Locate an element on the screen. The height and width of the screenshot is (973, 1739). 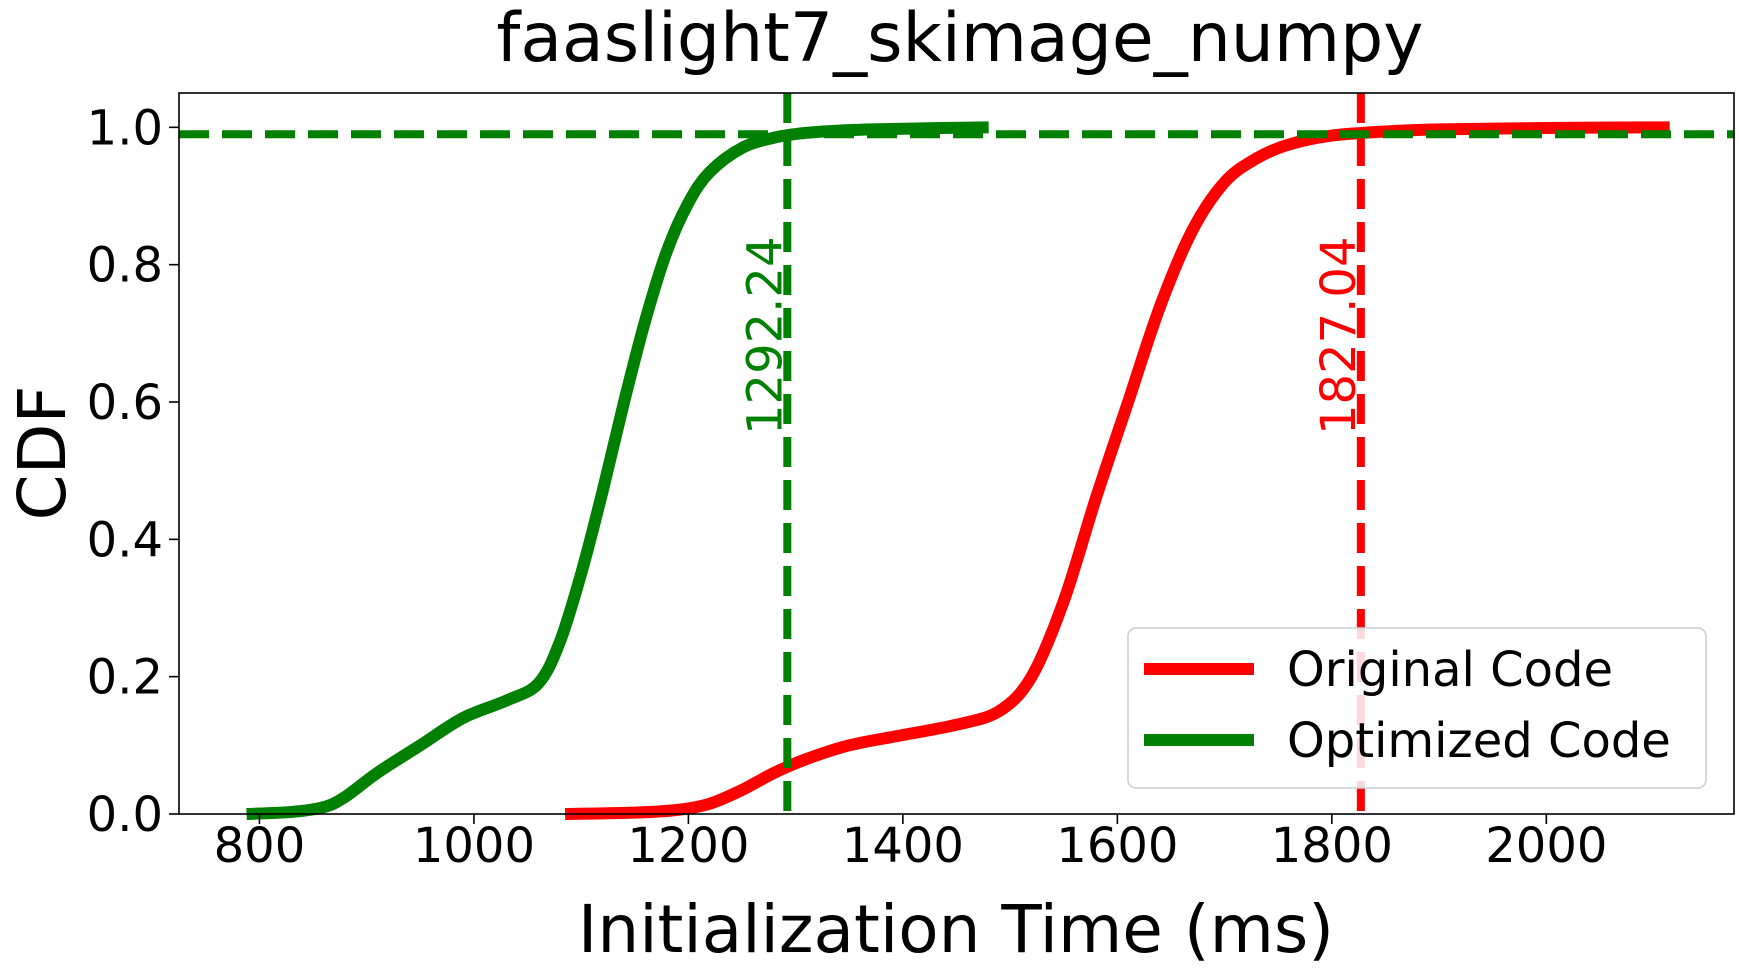
legend: Original Code Optimized Code is located at coordinates (1417, 708).